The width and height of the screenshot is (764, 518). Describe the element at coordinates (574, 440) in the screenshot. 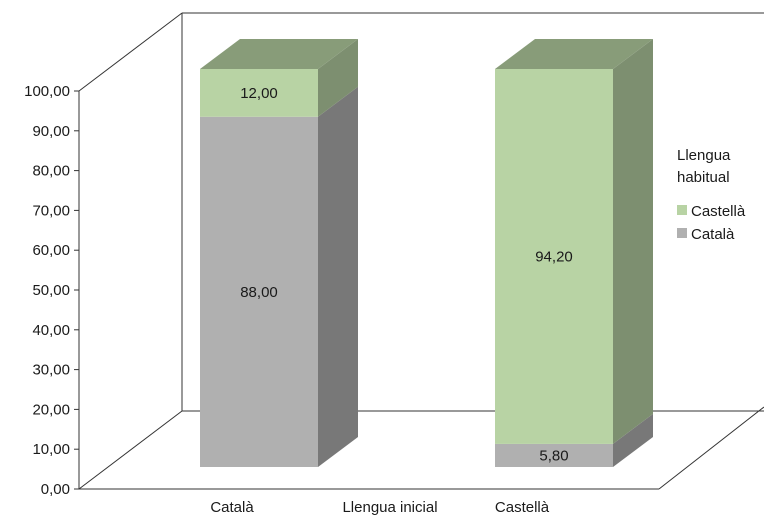

I see `bar-segment: 5,80` at that location.